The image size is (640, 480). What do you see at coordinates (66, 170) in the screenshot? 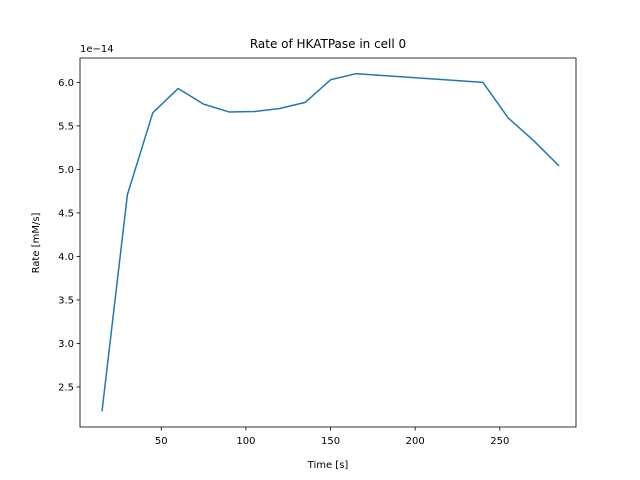
I see `y-tick-label: 5.0` at bounding box center [66, 170].